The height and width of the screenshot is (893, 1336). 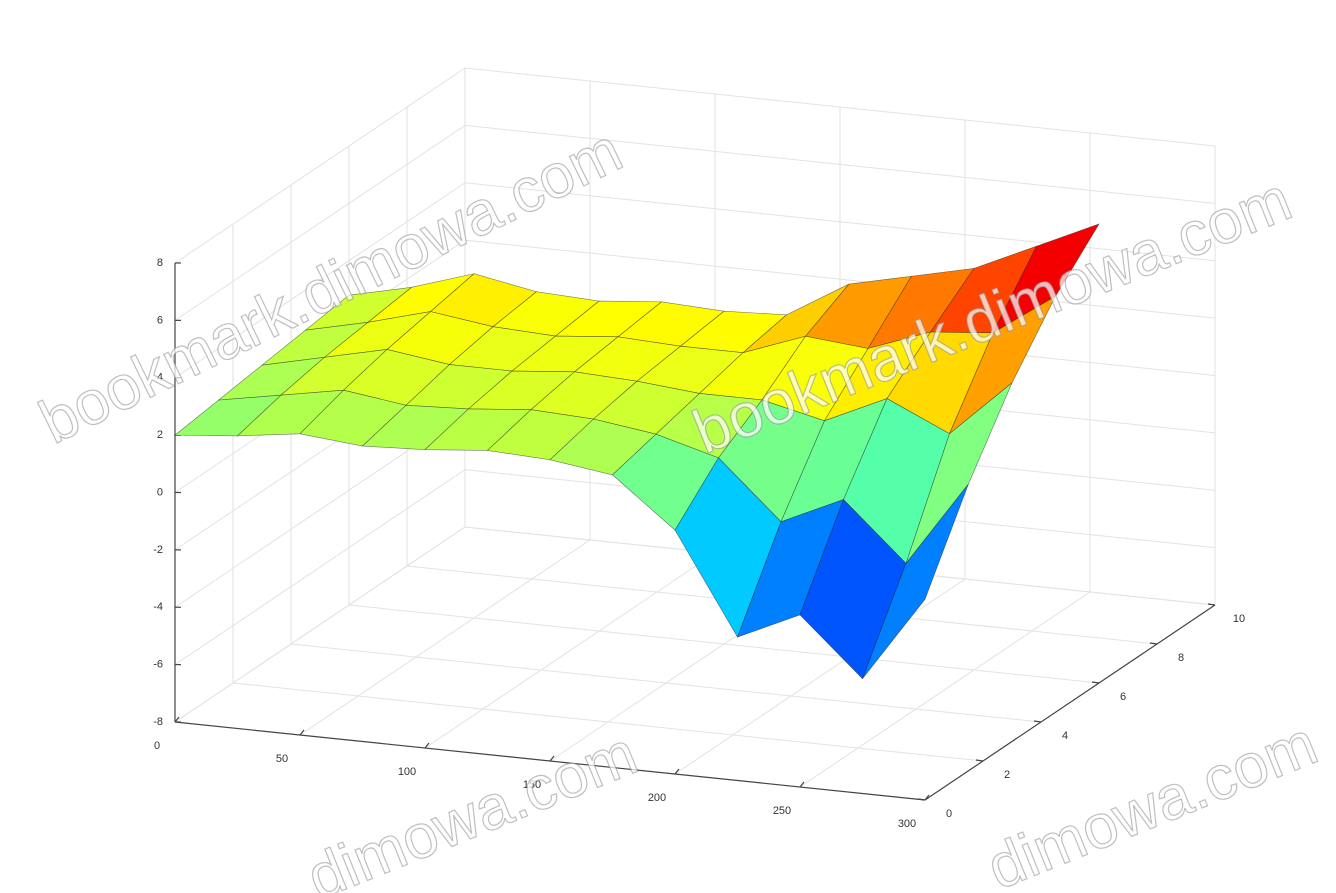 I want to click on z-tick-label: -6, so click(x=158, y=665).